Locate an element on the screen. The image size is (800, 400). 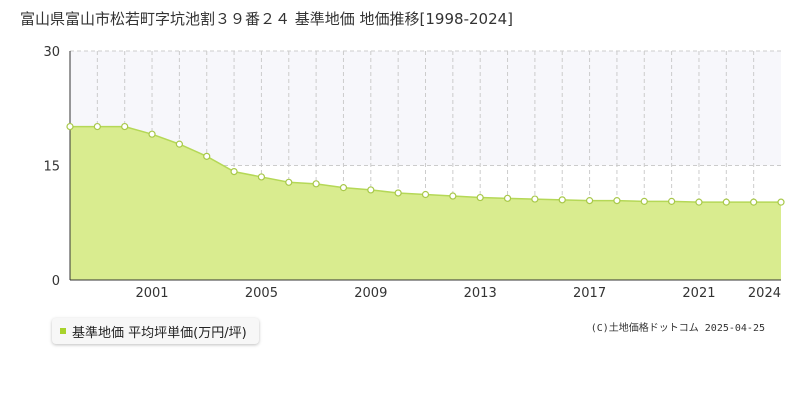
x-tick-label: 2017 is located at coordinates (589, 293).